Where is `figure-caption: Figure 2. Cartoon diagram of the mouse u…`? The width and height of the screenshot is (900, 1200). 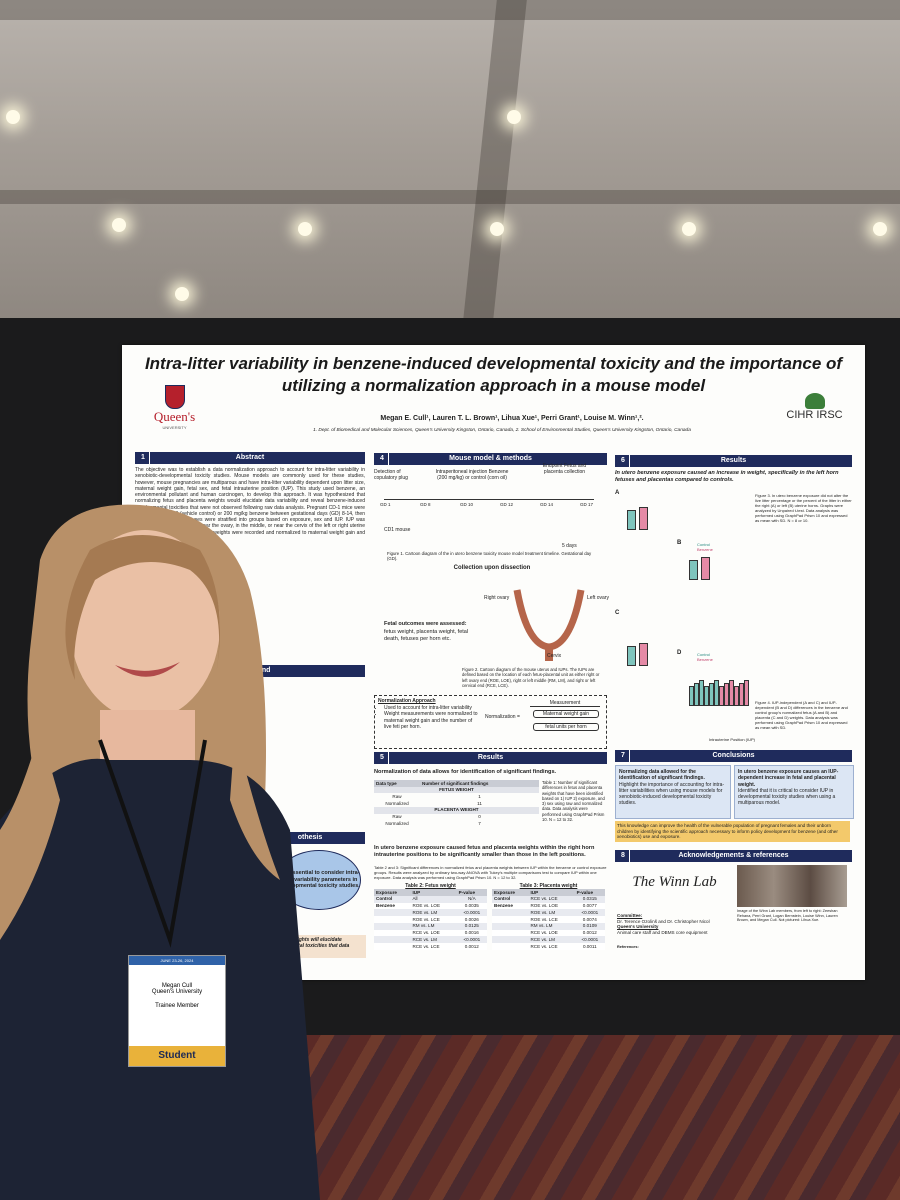 figure-caption: Figure 2. Cartoon diagram of the mouse u… is located at coordinates (531, 677).